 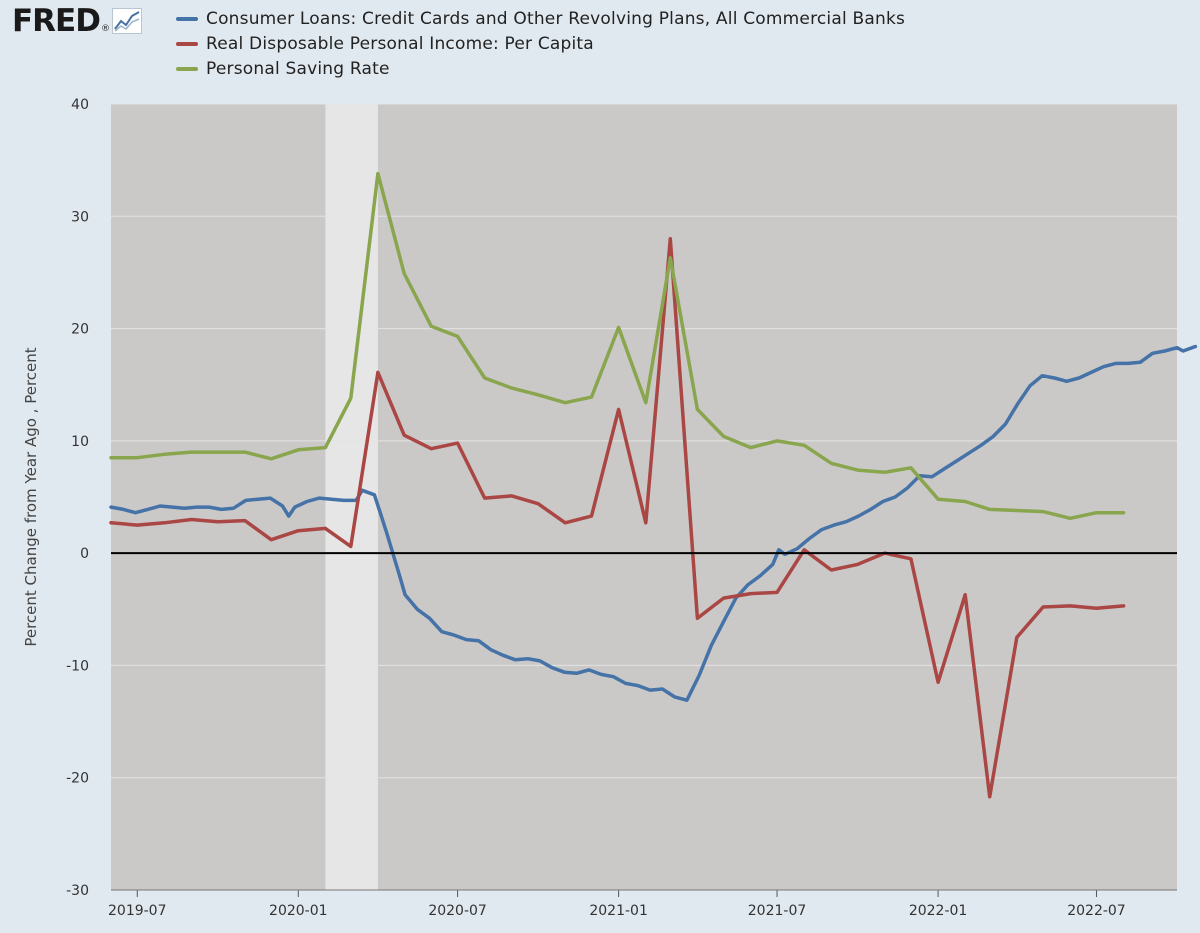 I want to click on fred-logo: FRED ®, so click(x=77, y=21).